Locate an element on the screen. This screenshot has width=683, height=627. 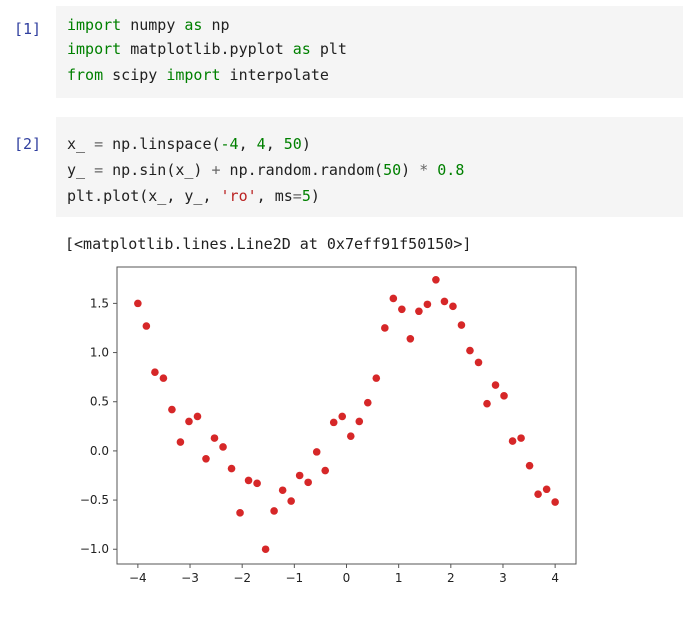
x-tick-label: 0 is located at coordinates (347, 578).